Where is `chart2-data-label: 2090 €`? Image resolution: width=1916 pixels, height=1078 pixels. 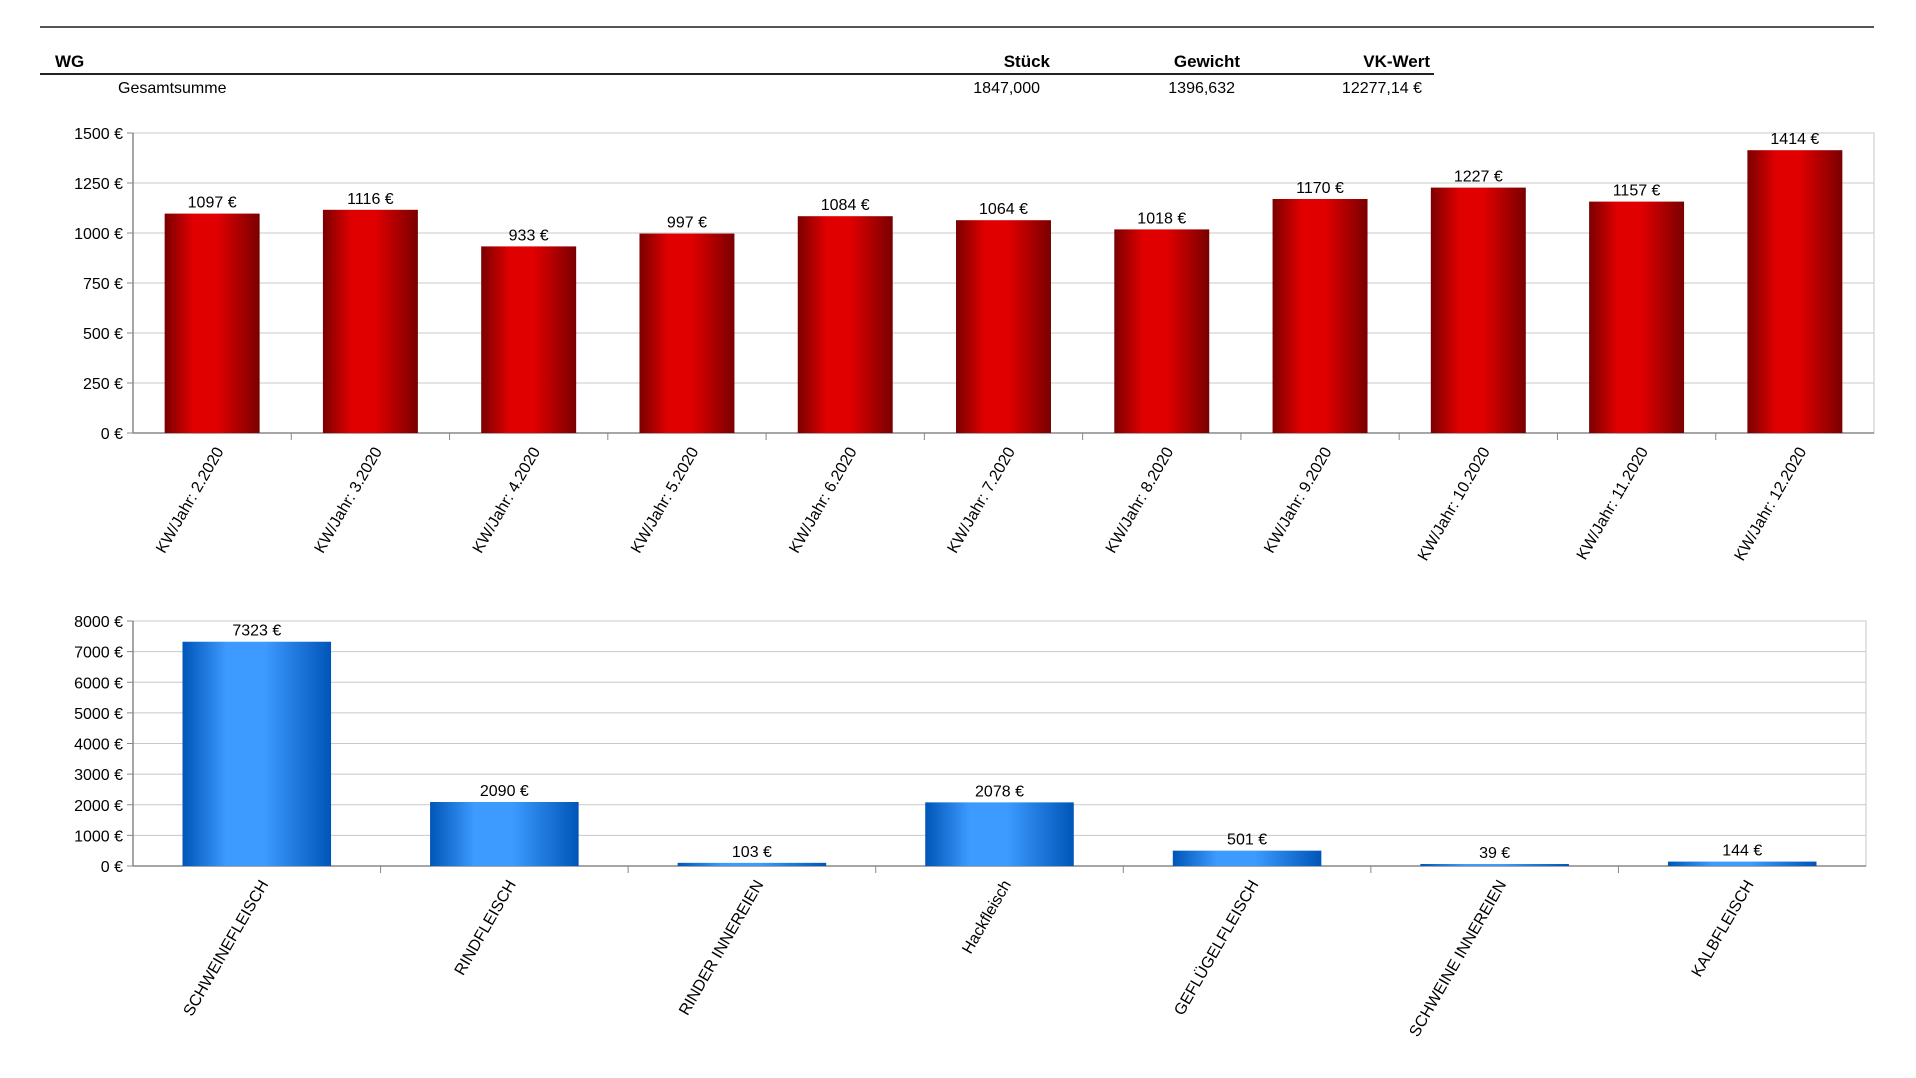 chart2-data-label: 2090 € is located at coordinates (504, 791).